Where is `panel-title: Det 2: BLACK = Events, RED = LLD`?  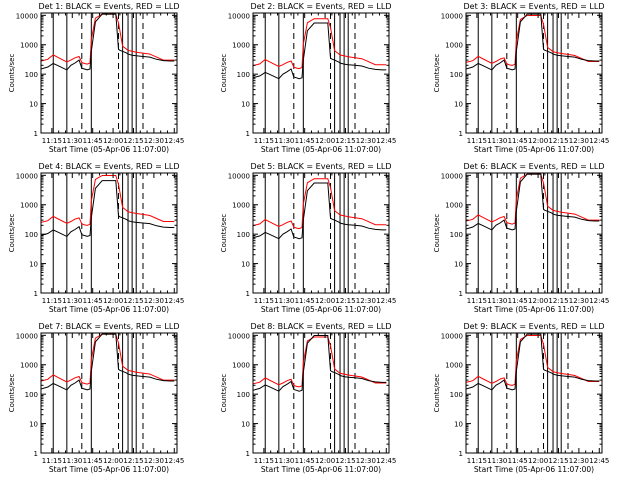
panel-title: Det 2: BLACK = Events, RED = LLD is located at coordinates (321, 6).